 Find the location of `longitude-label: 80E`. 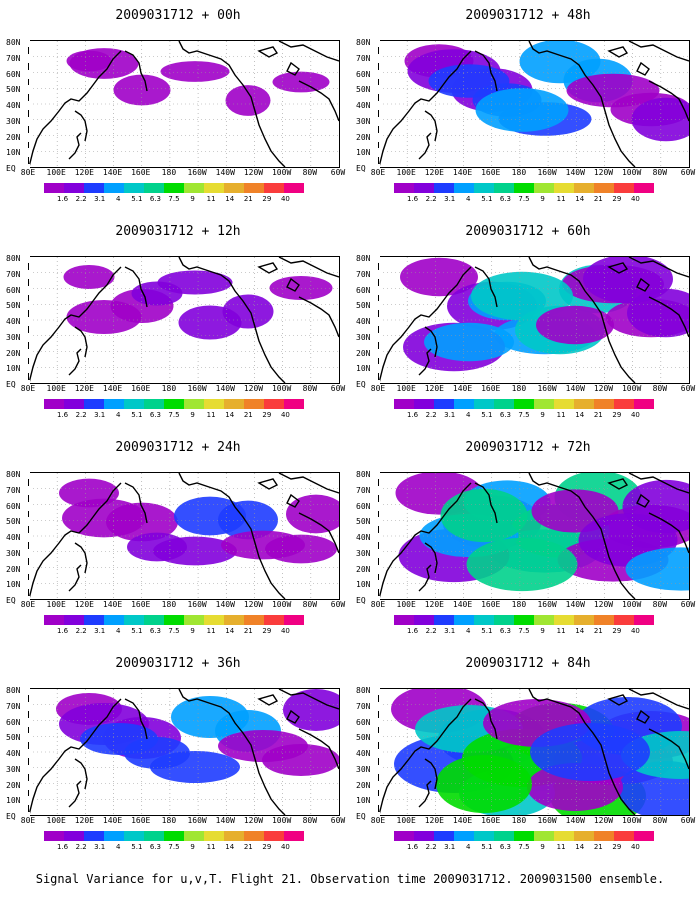

longitude-label: 80E is located at coordinates (28, 820).